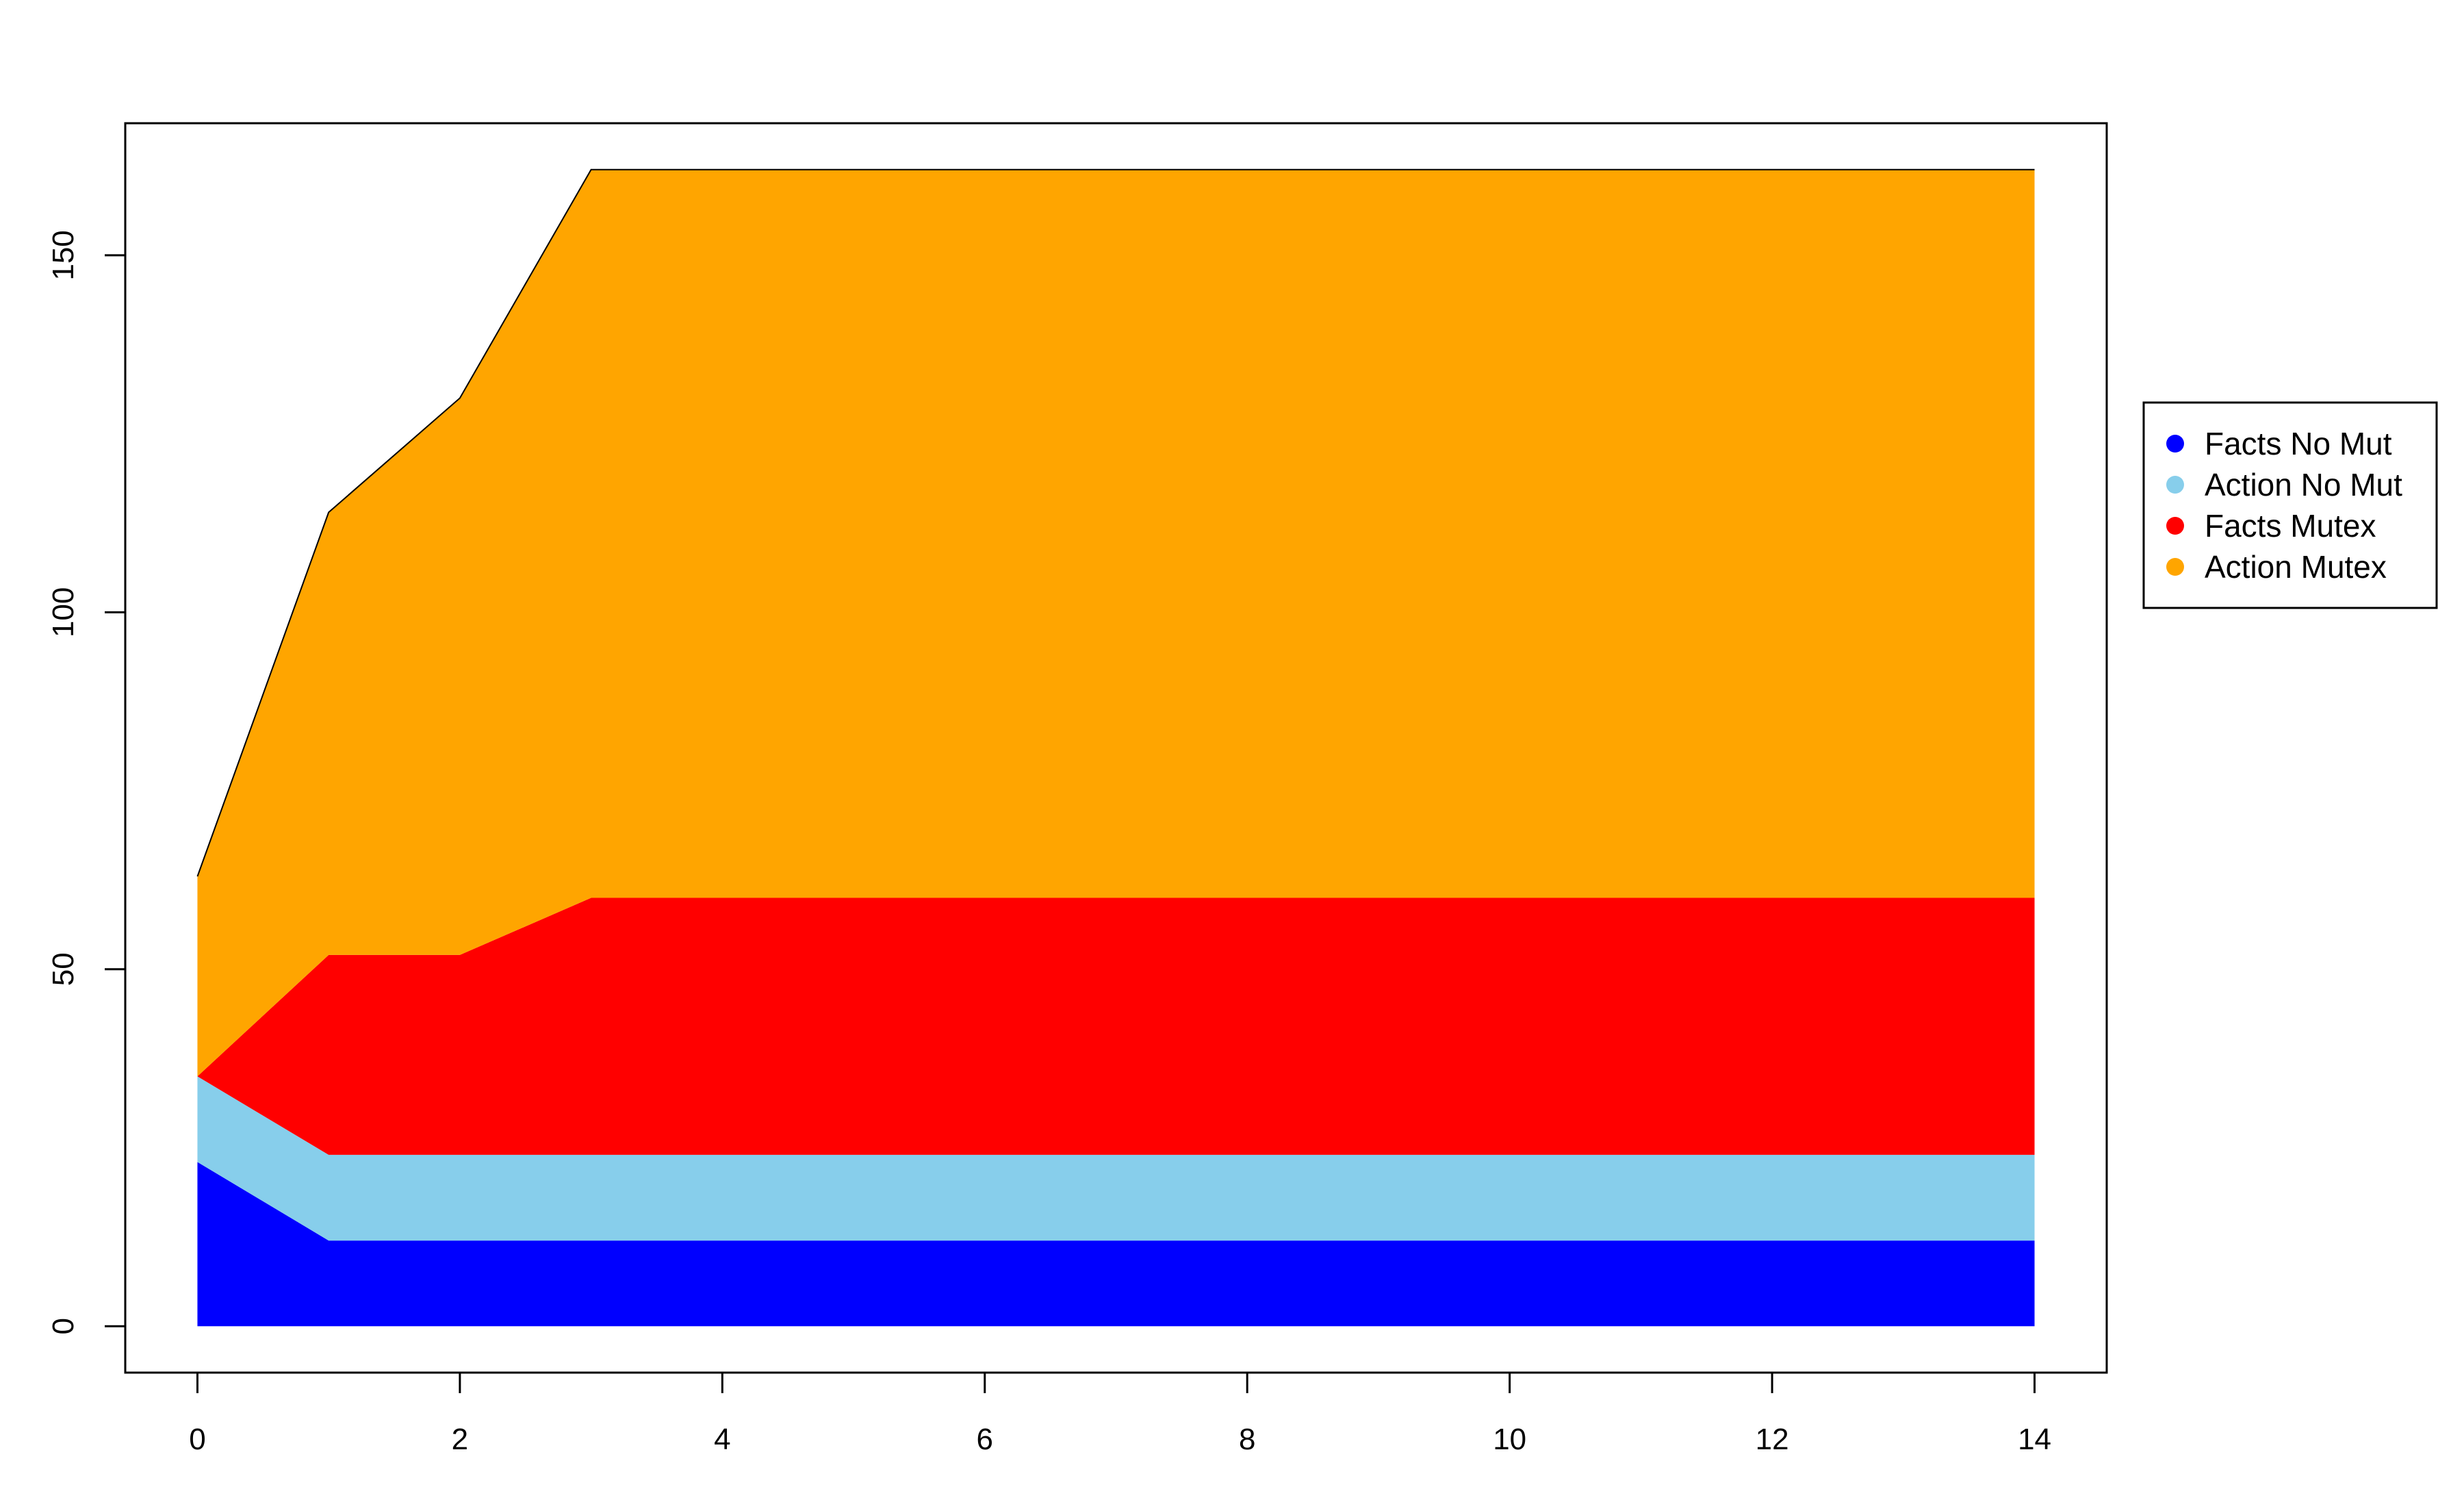 The width and height of the screenshot is (2464, 1489). Describe the element at coordinates (64, 255) in the screenshot. I see `y-tick-label: 150` at that location.